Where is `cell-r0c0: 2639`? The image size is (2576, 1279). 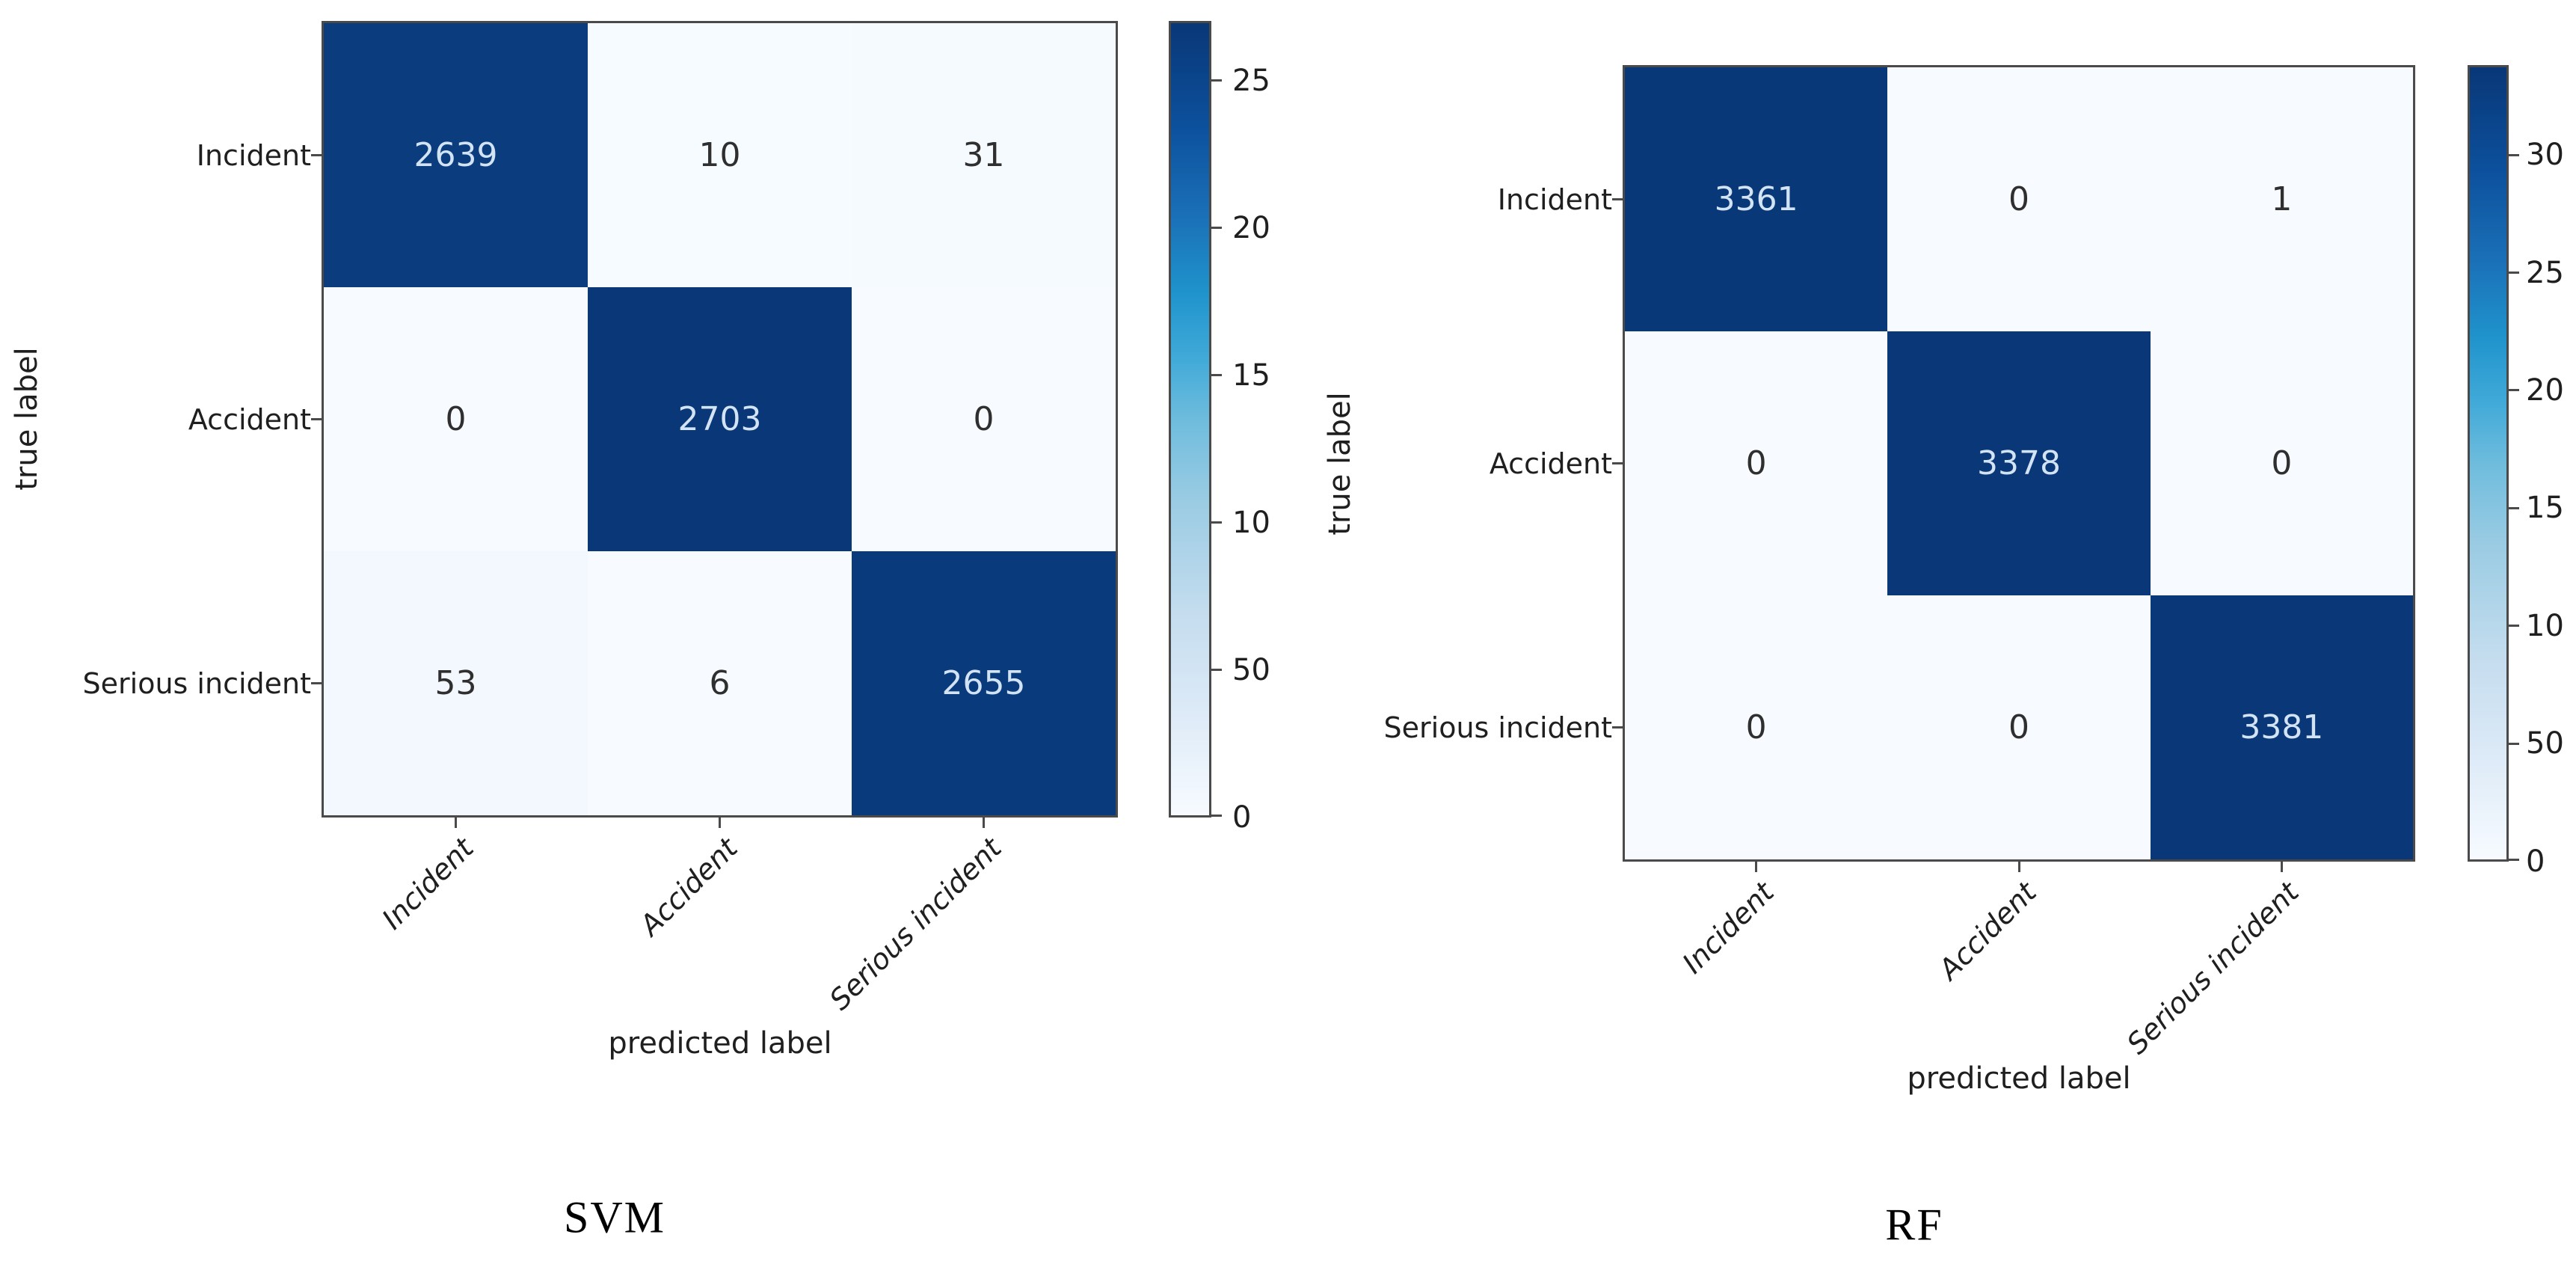 cell-r0c0: 2639 is located at coordinates (456, 155).